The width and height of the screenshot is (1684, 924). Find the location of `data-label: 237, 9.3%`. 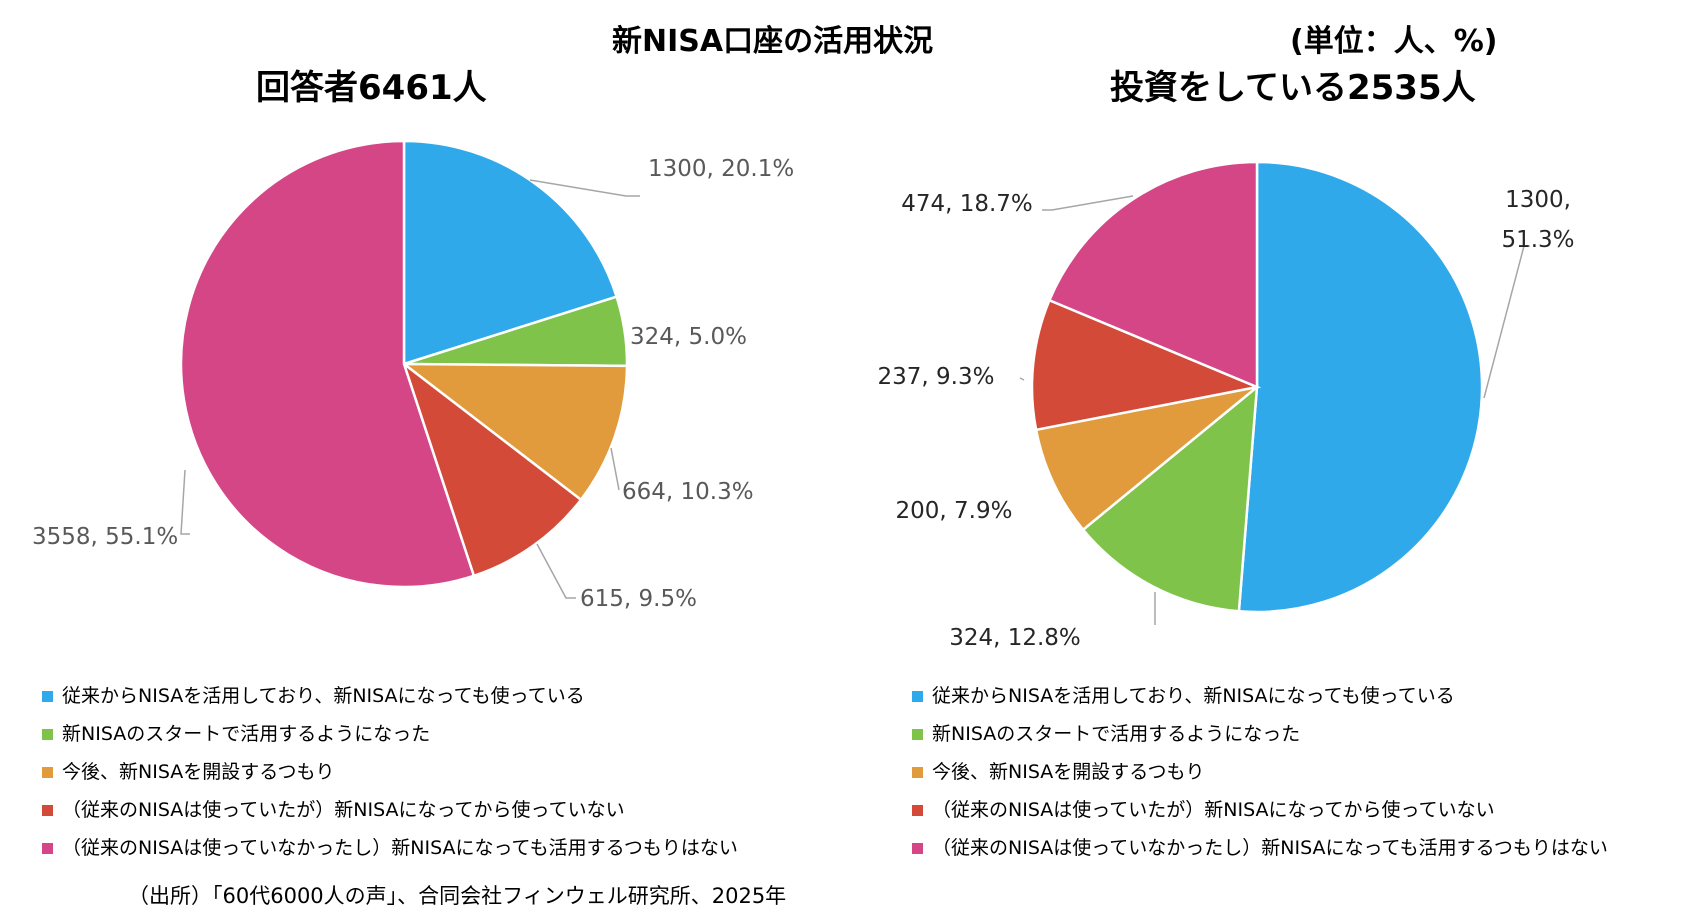

data-label: 237, 9.3% is located at coordinates (936, 377).